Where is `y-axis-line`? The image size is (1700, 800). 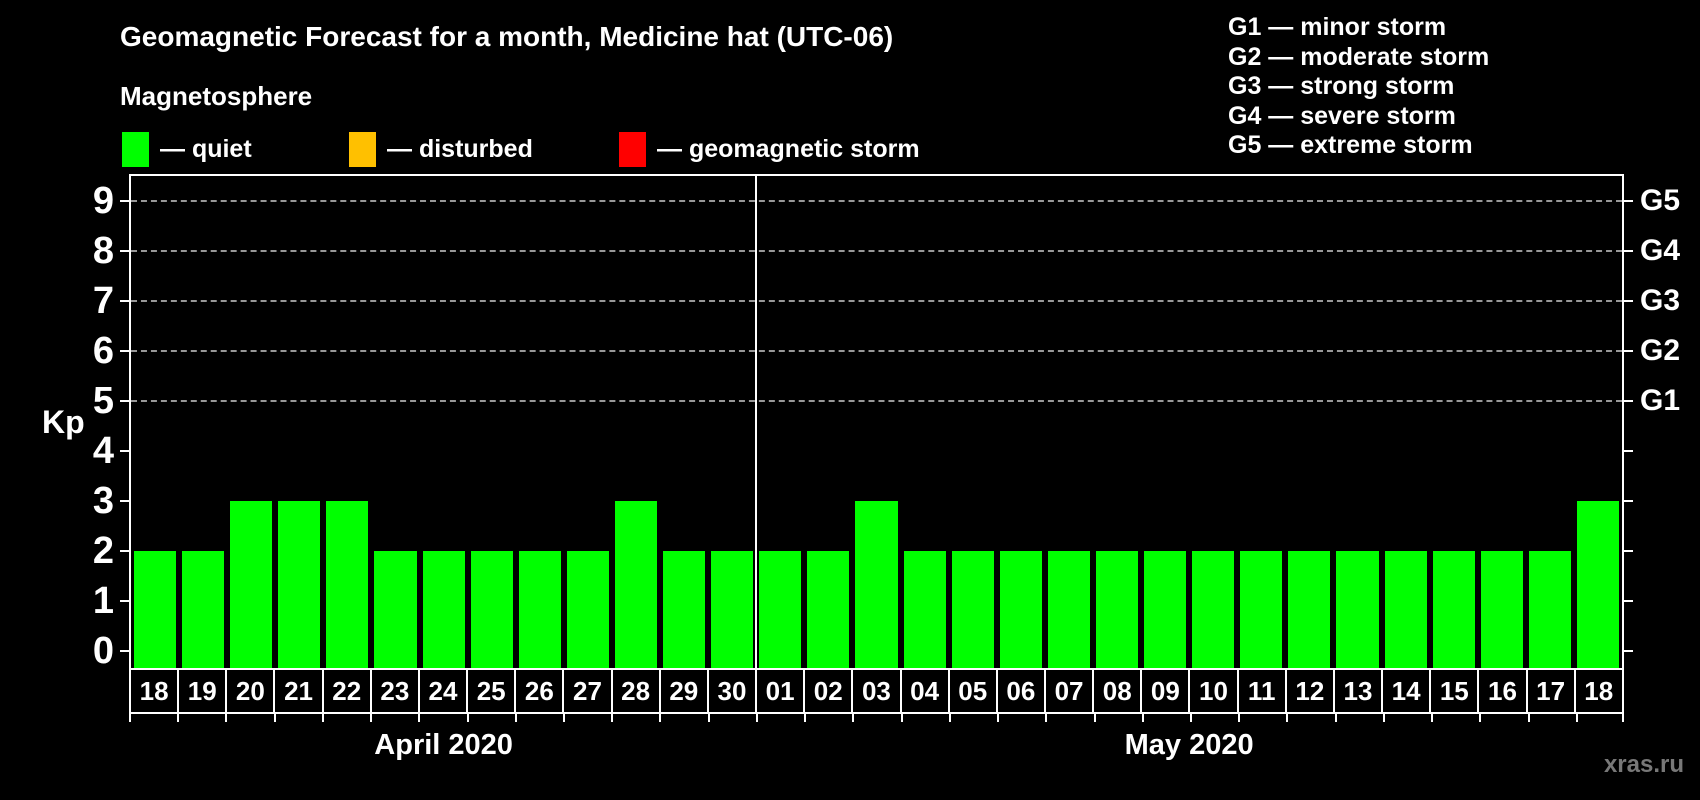
y-axis-line is located at coordinates (130, 421).